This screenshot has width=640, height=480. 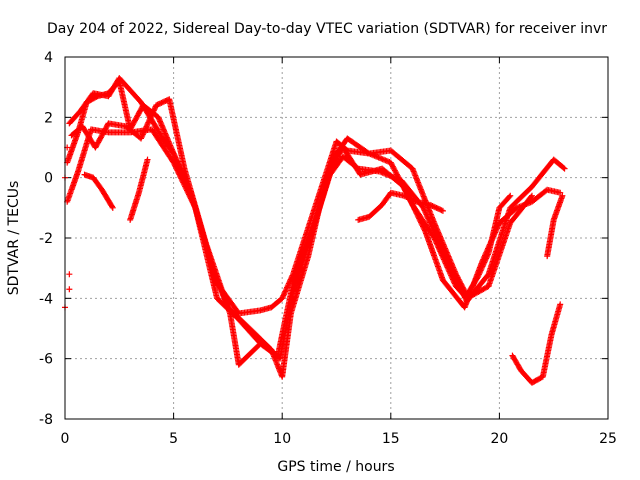 I want to click on y-tick-label: 0, so click(x=48, y=179).